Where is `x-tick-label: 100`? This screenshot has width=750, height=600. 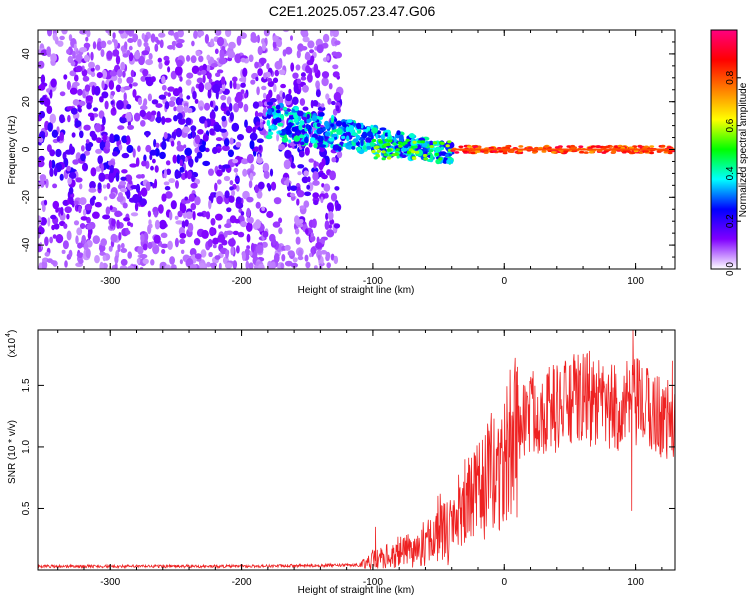 x-tick-label: 100 is located at coordinates (635, 281).